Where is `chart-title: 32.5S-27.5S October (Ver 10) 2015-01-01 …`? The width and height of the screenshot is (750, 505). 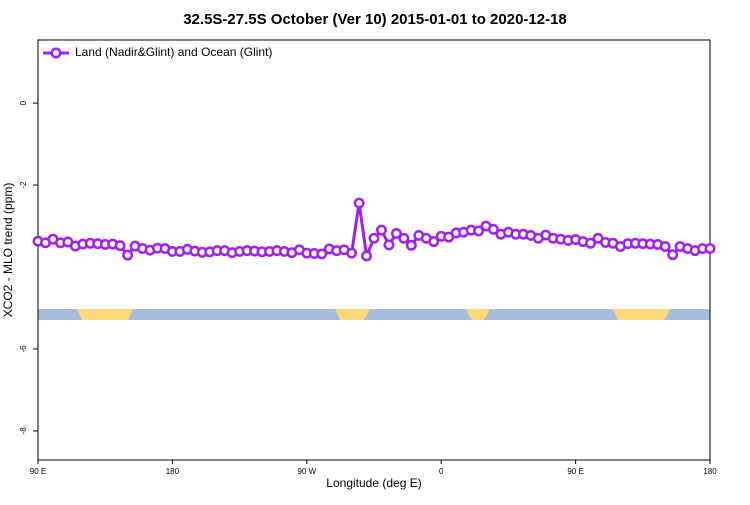
chart-title: 32.5S-27.5S October (Ver 10) 2015-01-01 … is located at coordinates (375, 19).